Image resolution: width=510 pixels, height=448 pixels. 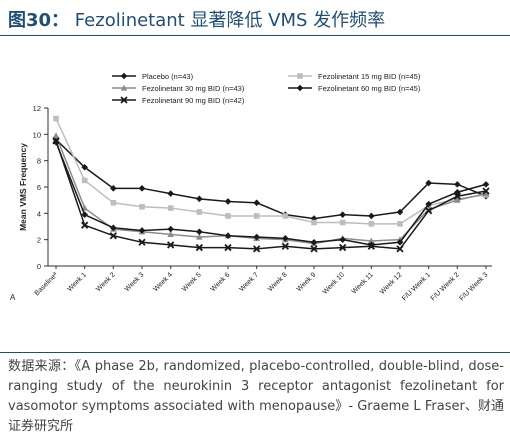 I want to click on y-tick-label: 2, so click(x=39, y=240).